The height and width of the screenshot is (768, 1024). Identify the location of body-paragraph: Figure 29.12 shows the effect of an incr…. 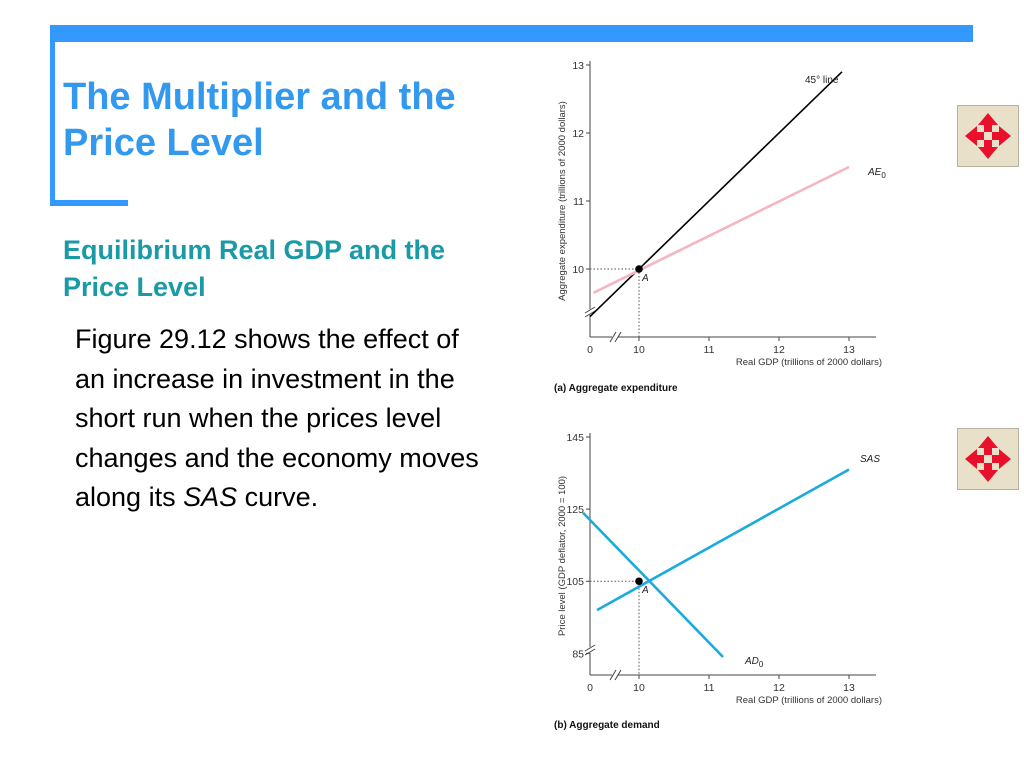
(285, 419).